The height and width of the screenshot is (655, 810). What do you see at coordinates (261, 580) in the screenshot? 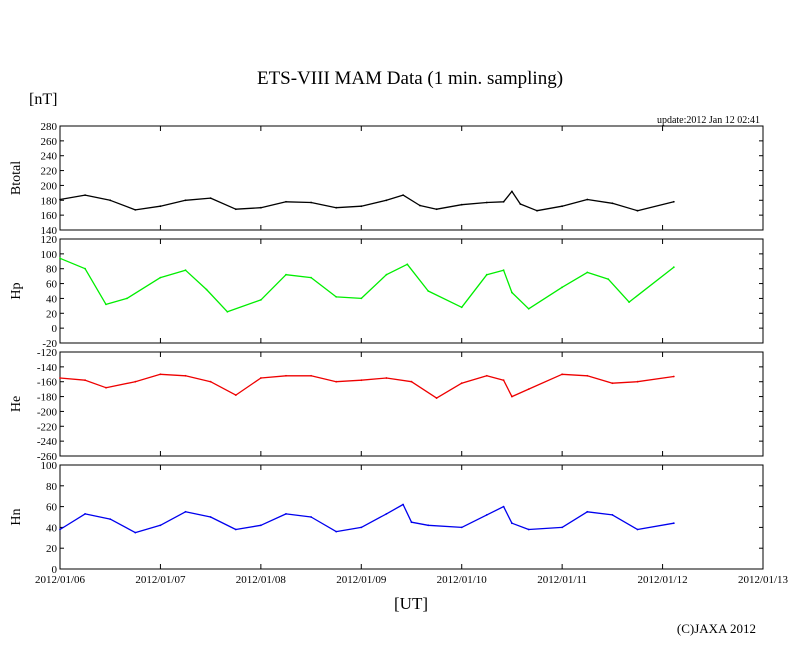
I see `x-tick-label: 2012/01/08` at bounding box center [261, 580].